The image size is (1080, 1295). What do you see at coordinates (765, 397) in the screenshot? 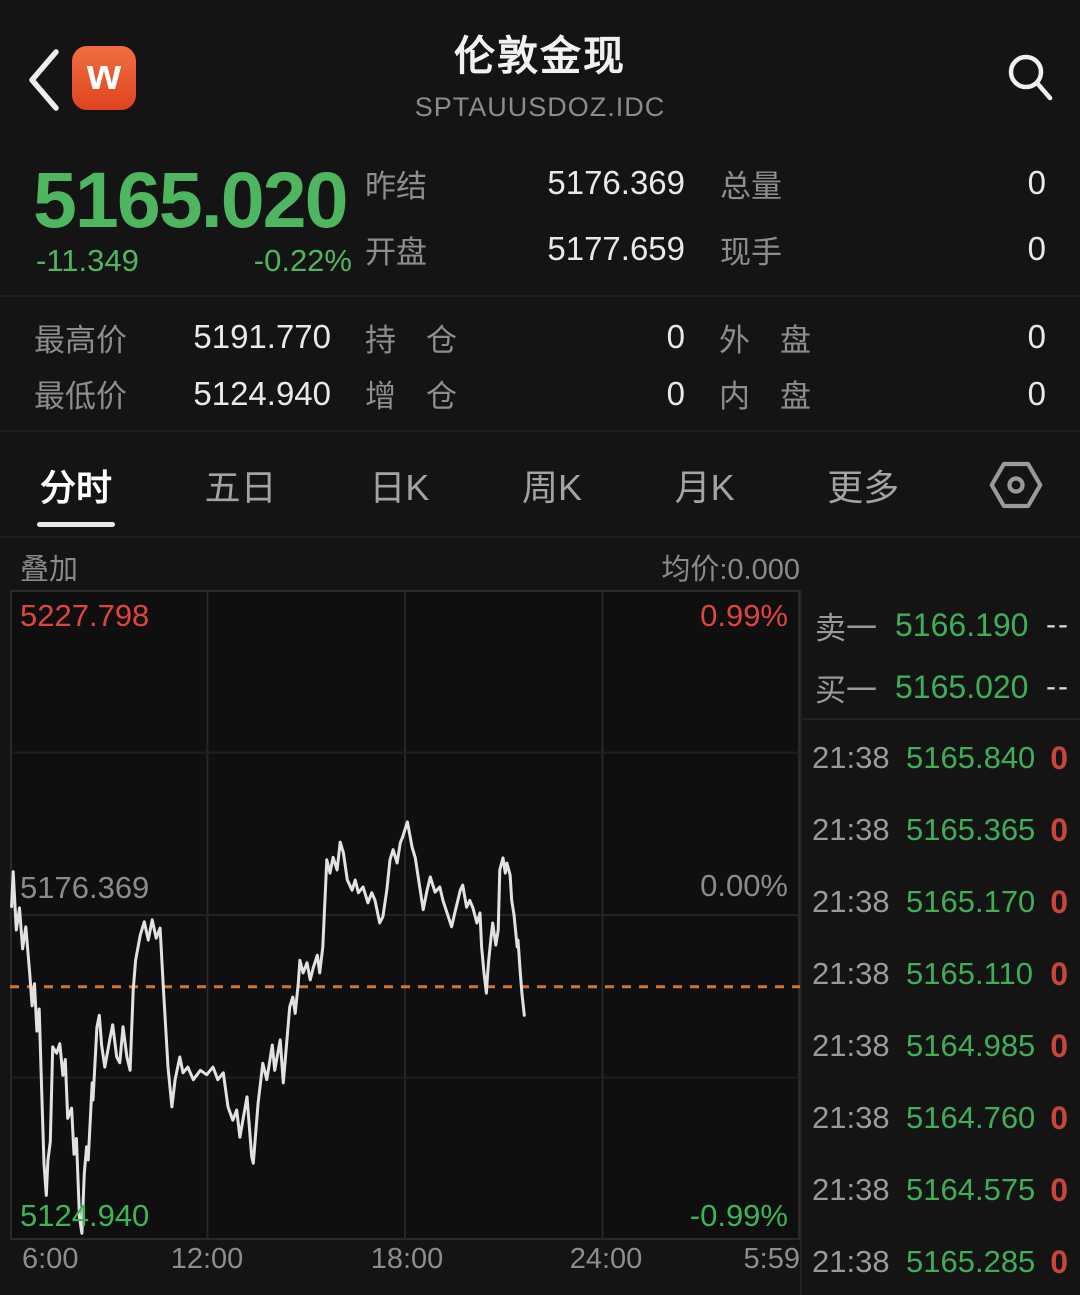
I see `inner-lots-label: 内盘` at bounding box center [765, 397].